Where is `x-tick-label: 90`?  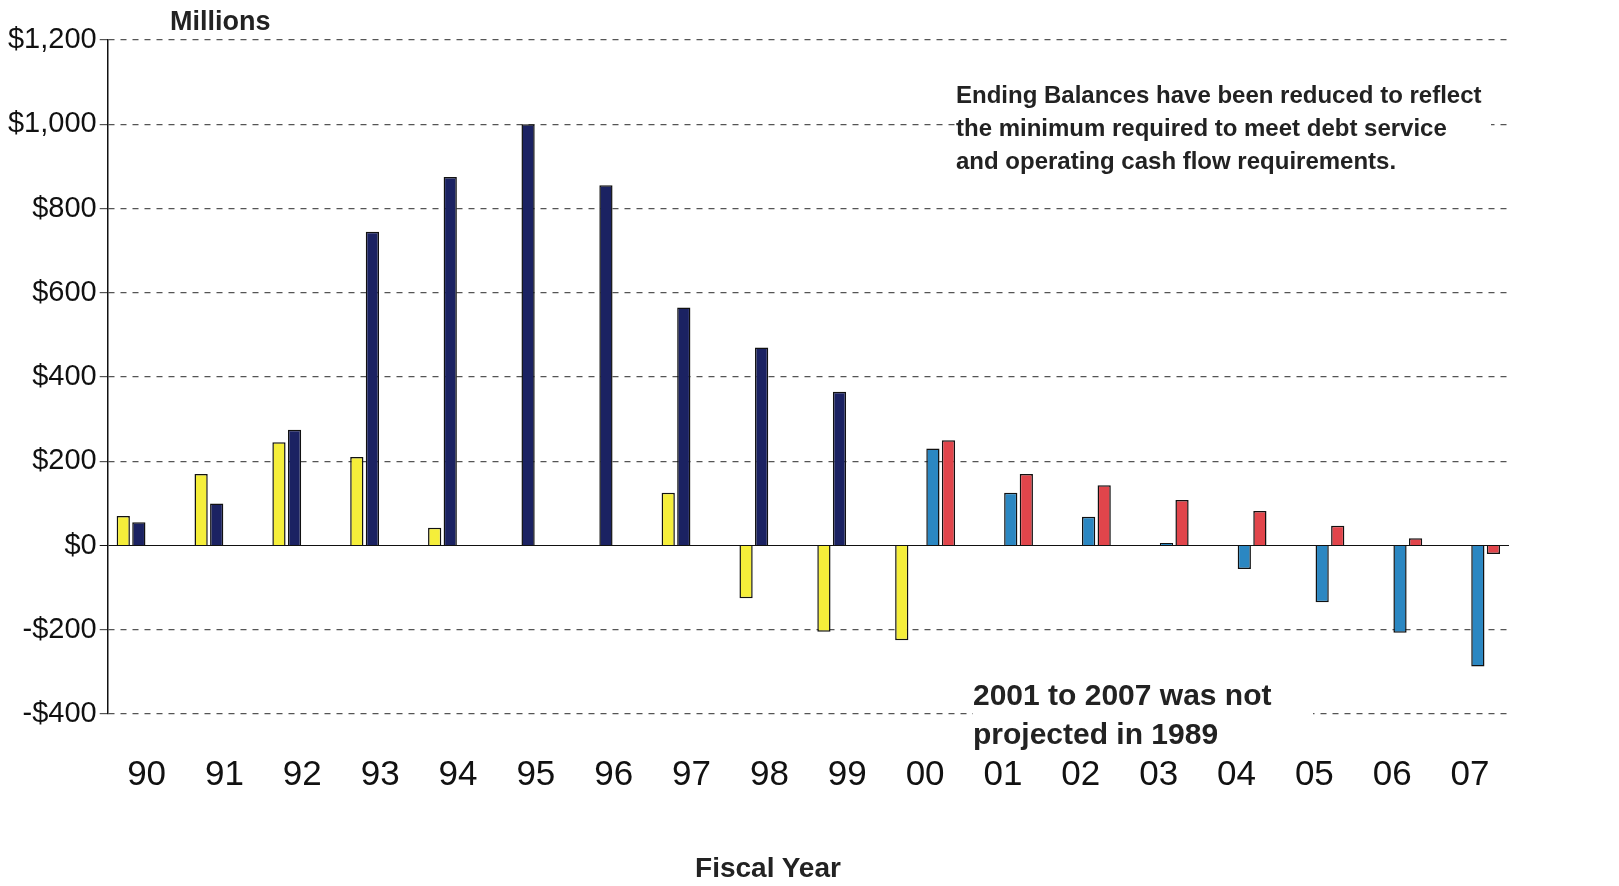 x-tick-label: 90 is located at coordinates (147, 772).